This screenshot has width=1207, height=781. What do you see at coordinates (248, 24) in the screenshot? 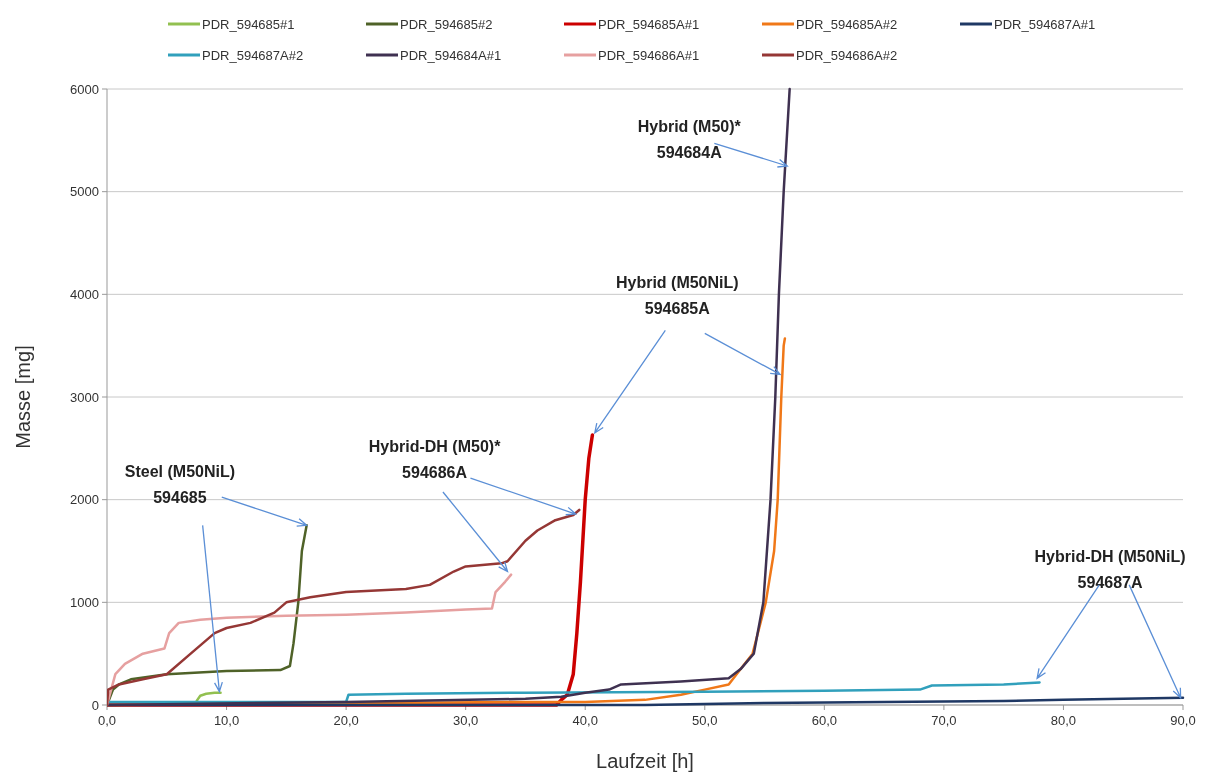
I see `legend-label: PDR_594685#1` at bounding box center [248, 24].